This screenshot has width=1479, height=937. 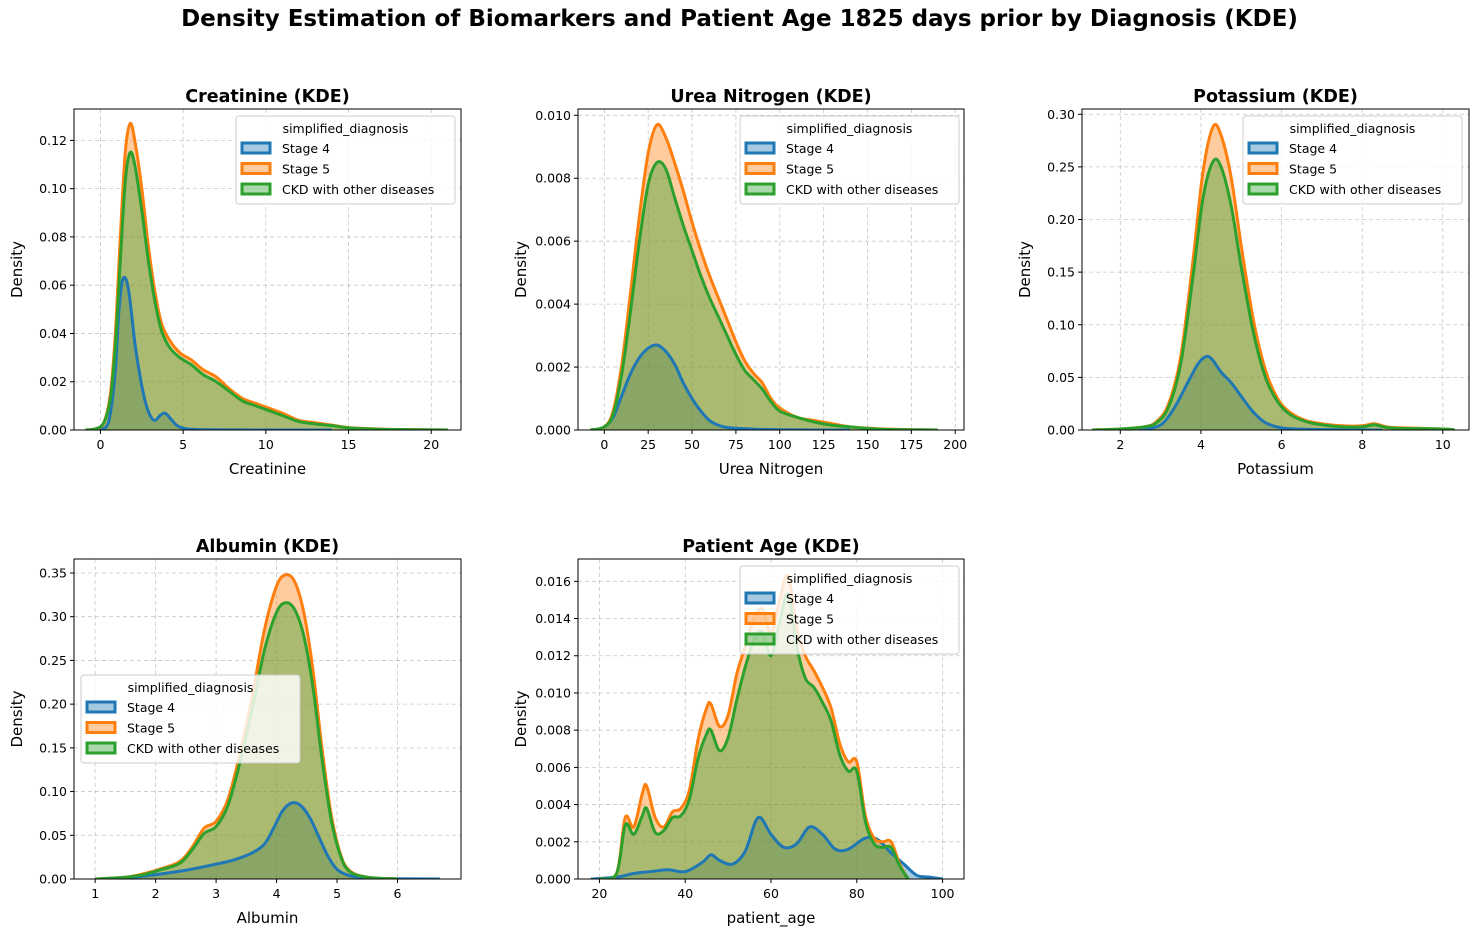 I want to click on chart-title: Albumin (KDE), so click(x=267, y=547).